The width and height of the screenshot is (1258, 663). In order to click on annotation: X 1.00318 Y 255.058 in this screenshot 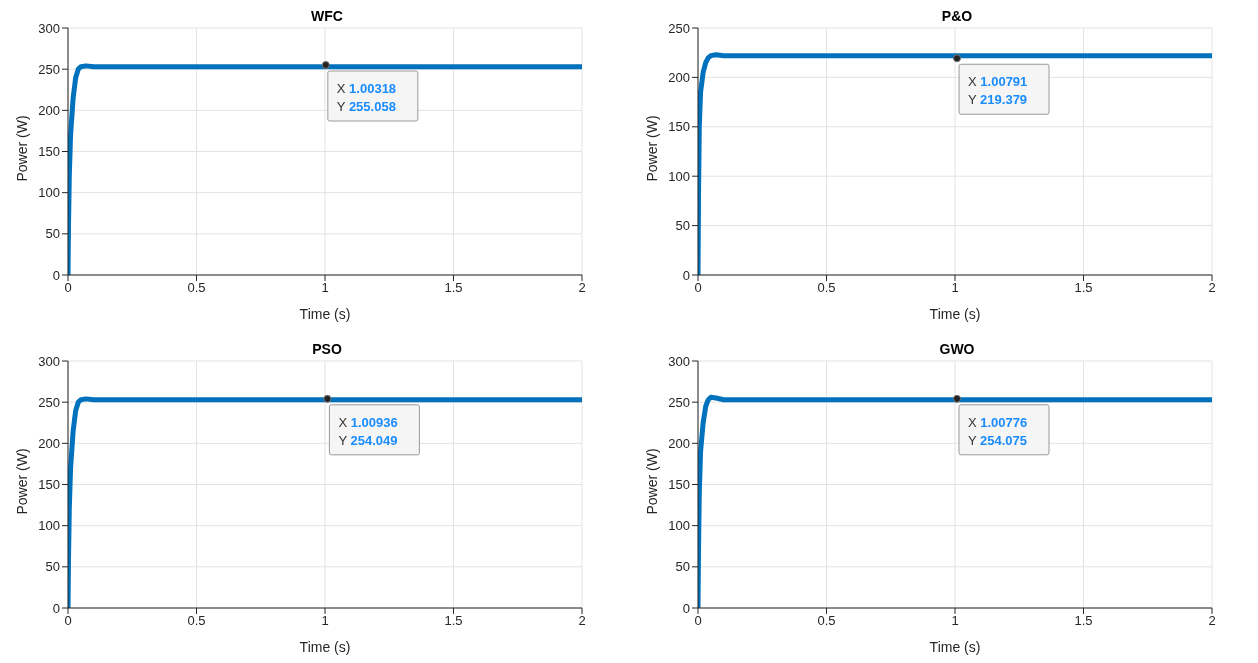, I will do `click(366, 97)`.